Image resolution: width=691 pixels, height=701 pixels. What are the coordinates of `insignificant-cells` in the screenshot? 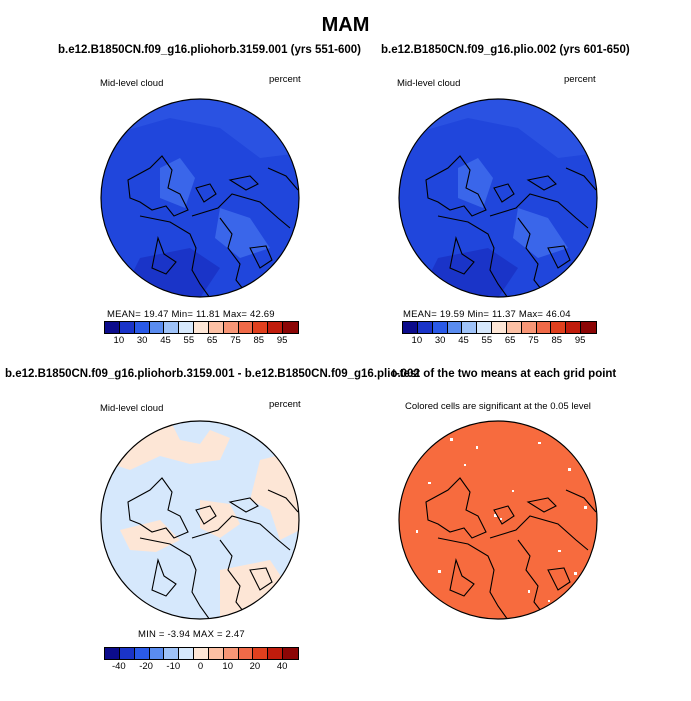 It's located at (501, 520).